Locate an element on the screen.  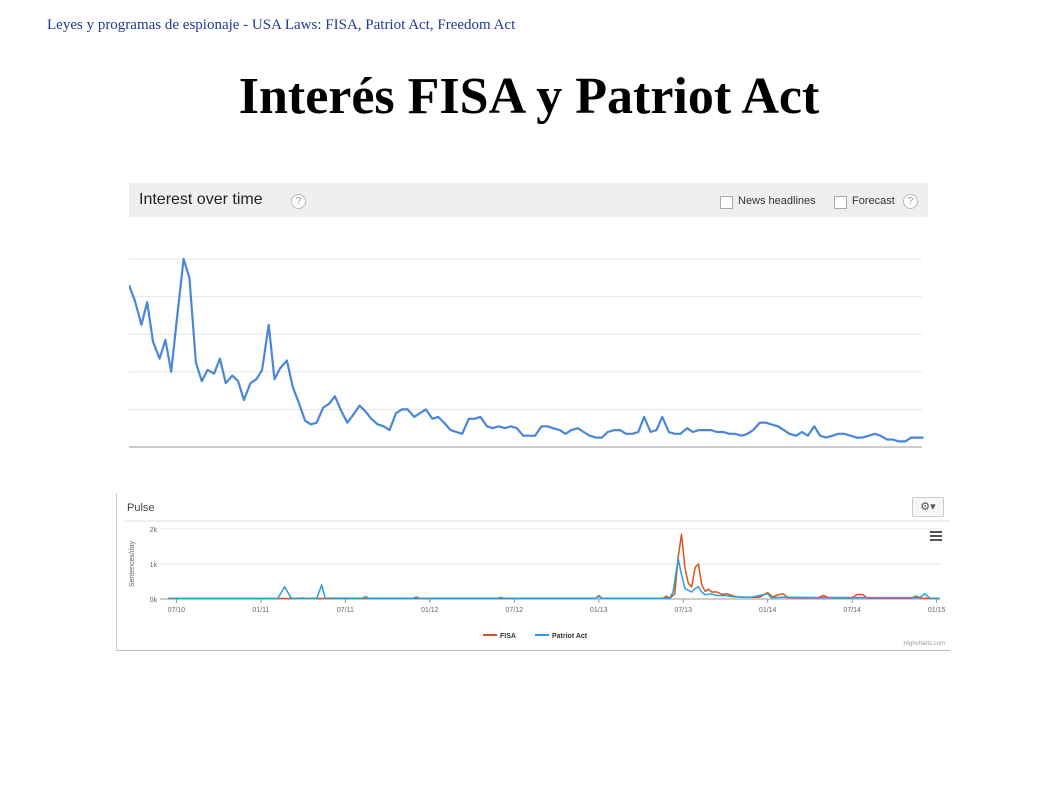
slide-title: Interés FISA y Patriot Act is located at coordinates (529, 96).